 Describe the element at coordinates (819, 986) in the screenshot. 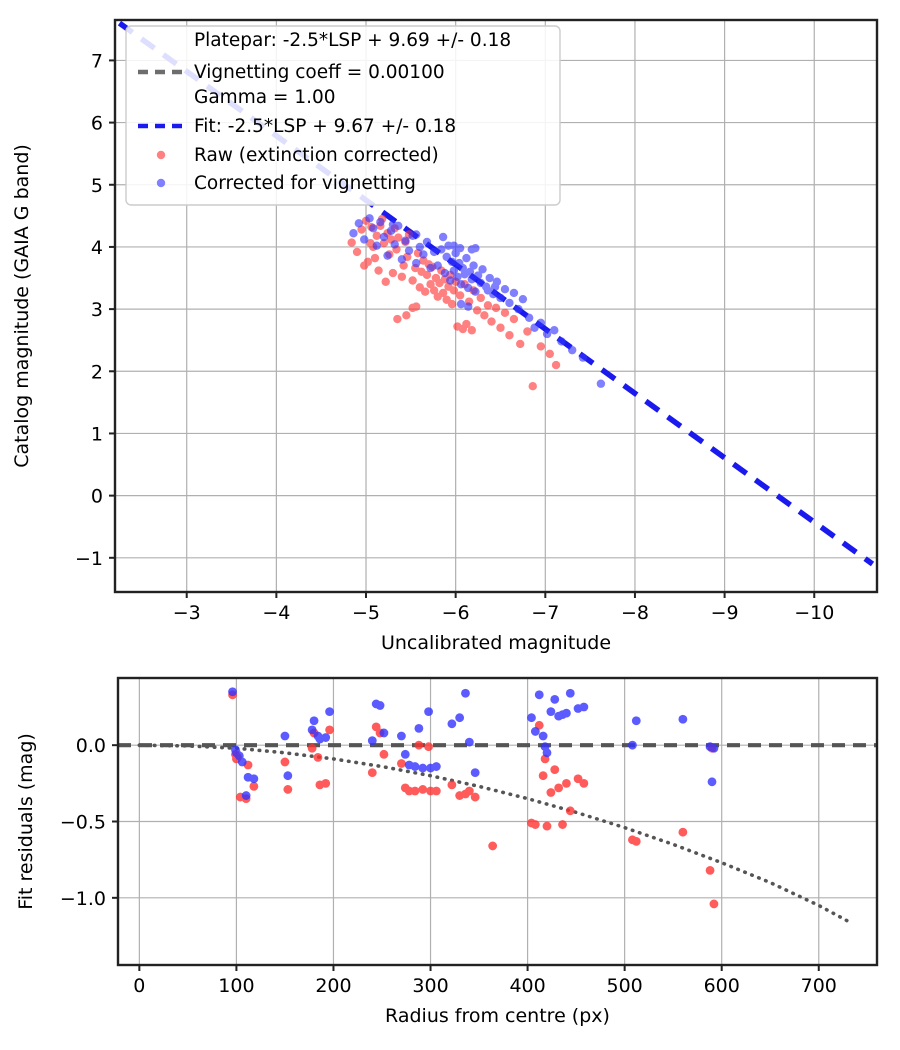

I see `xtick-label-bottom: 700` at that location.